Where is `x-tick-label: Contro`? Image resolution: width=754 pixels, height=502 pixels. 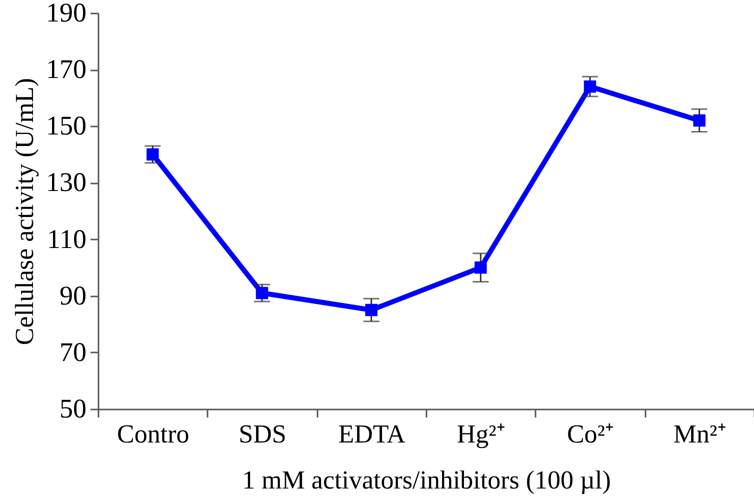
x-tick-label: Contro is located at coordinates (153, 434).